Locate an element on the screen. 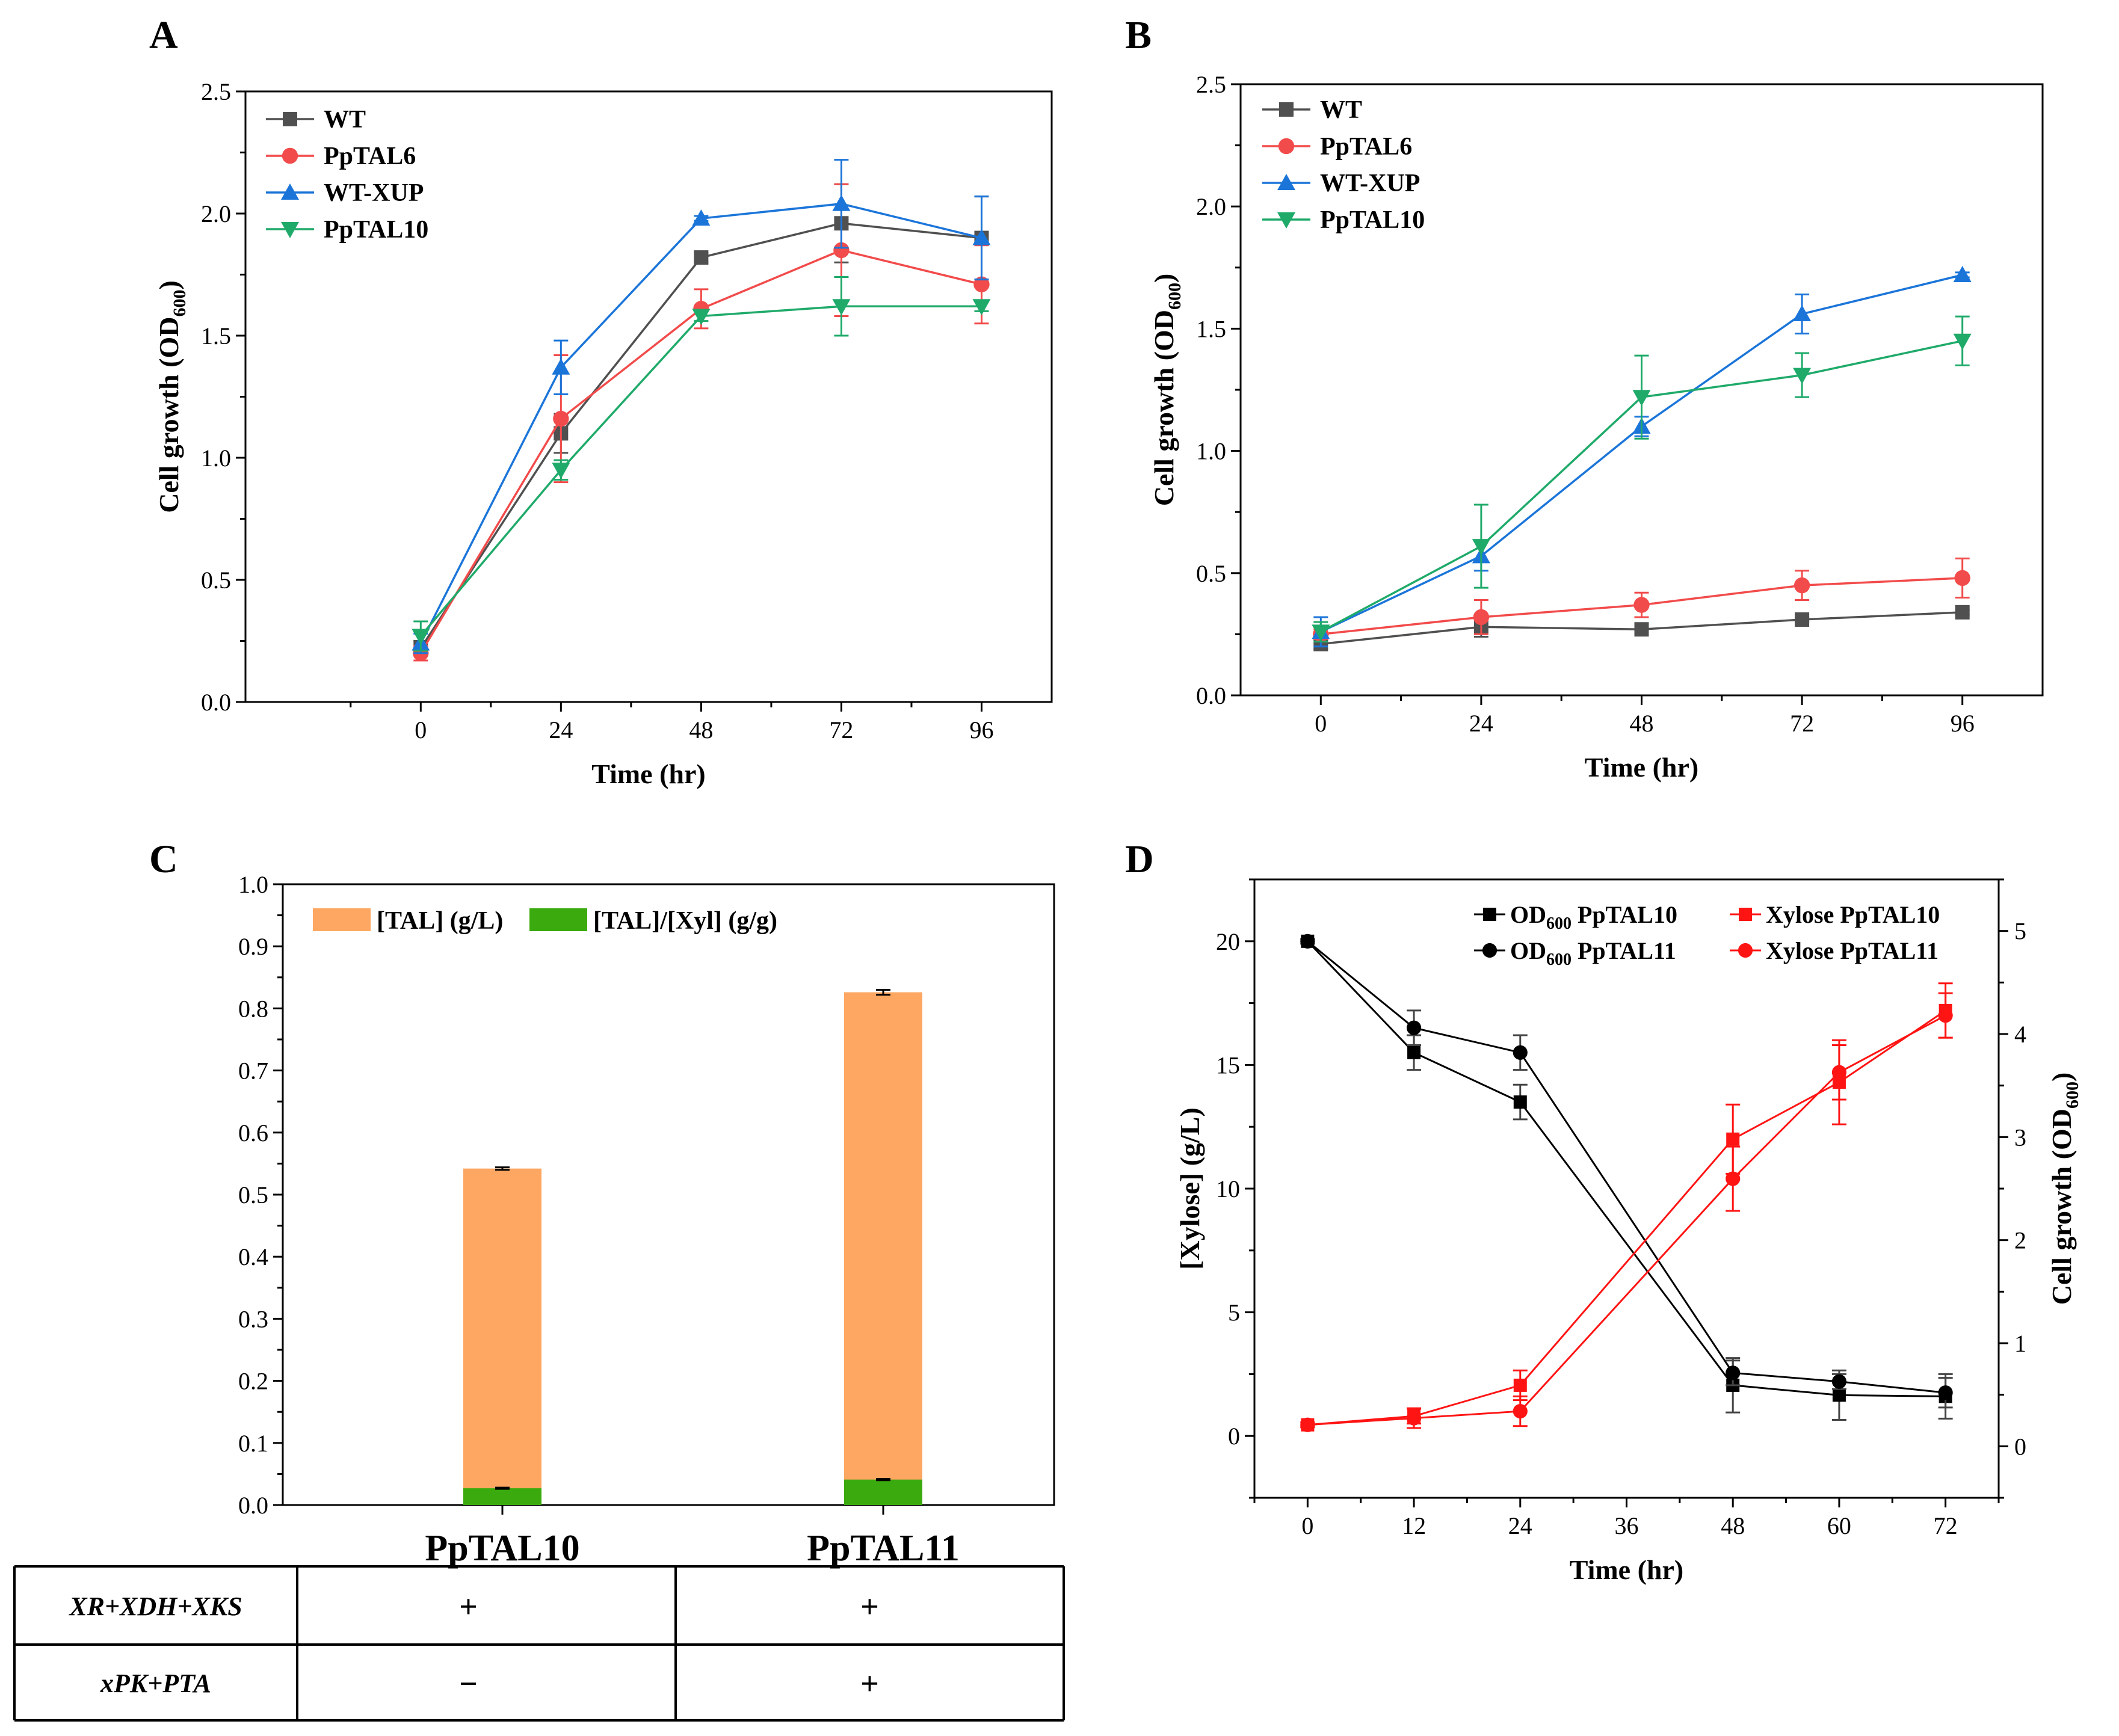 The height and width of the screenshot is (1736, 2119). panel-label-a: A is located at coordinates (163, 35).